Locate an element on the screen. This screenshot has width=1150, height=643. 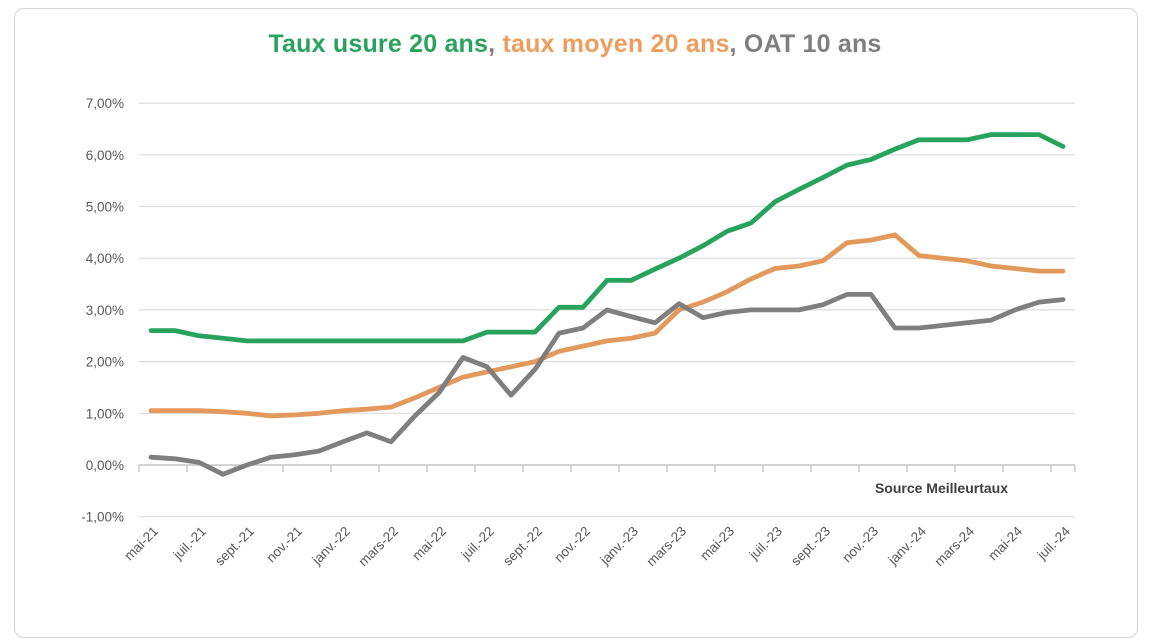
y-tick-label: 3,00% is located at coordinates (105, 310).